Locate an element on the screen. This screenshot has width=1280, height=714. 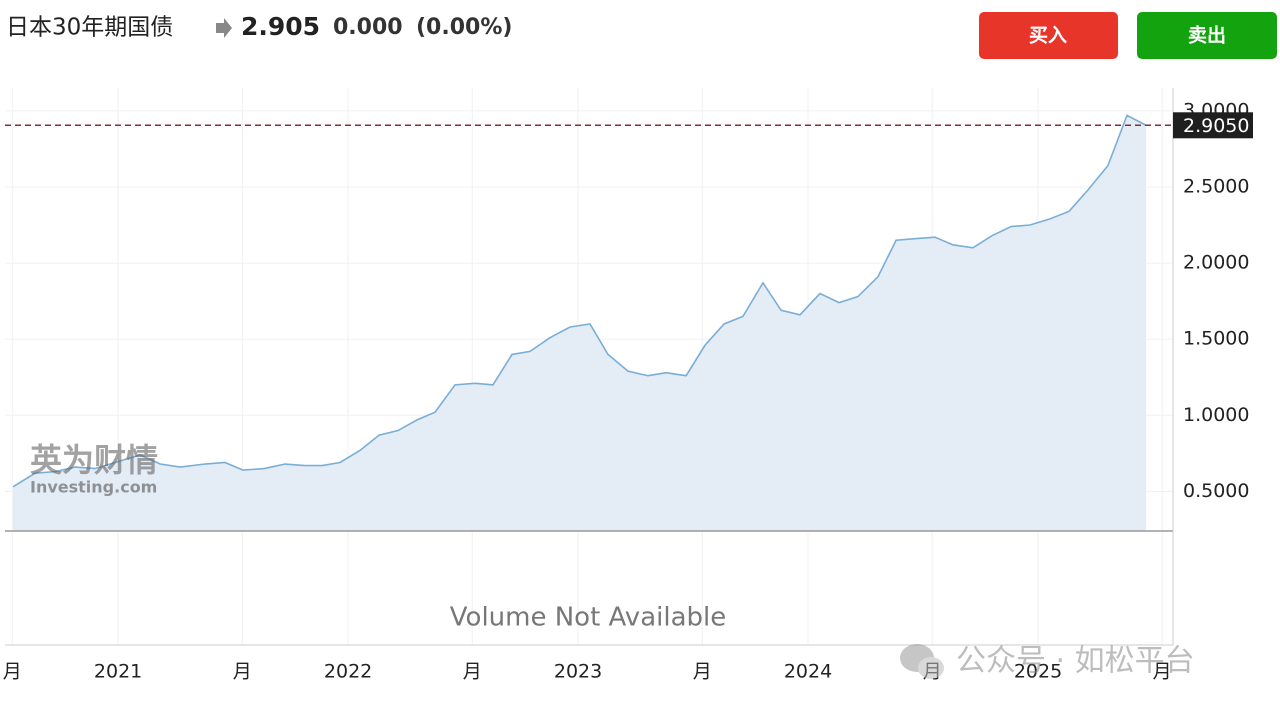
buy-button: 买入 is located at coordinates (1048, 35).